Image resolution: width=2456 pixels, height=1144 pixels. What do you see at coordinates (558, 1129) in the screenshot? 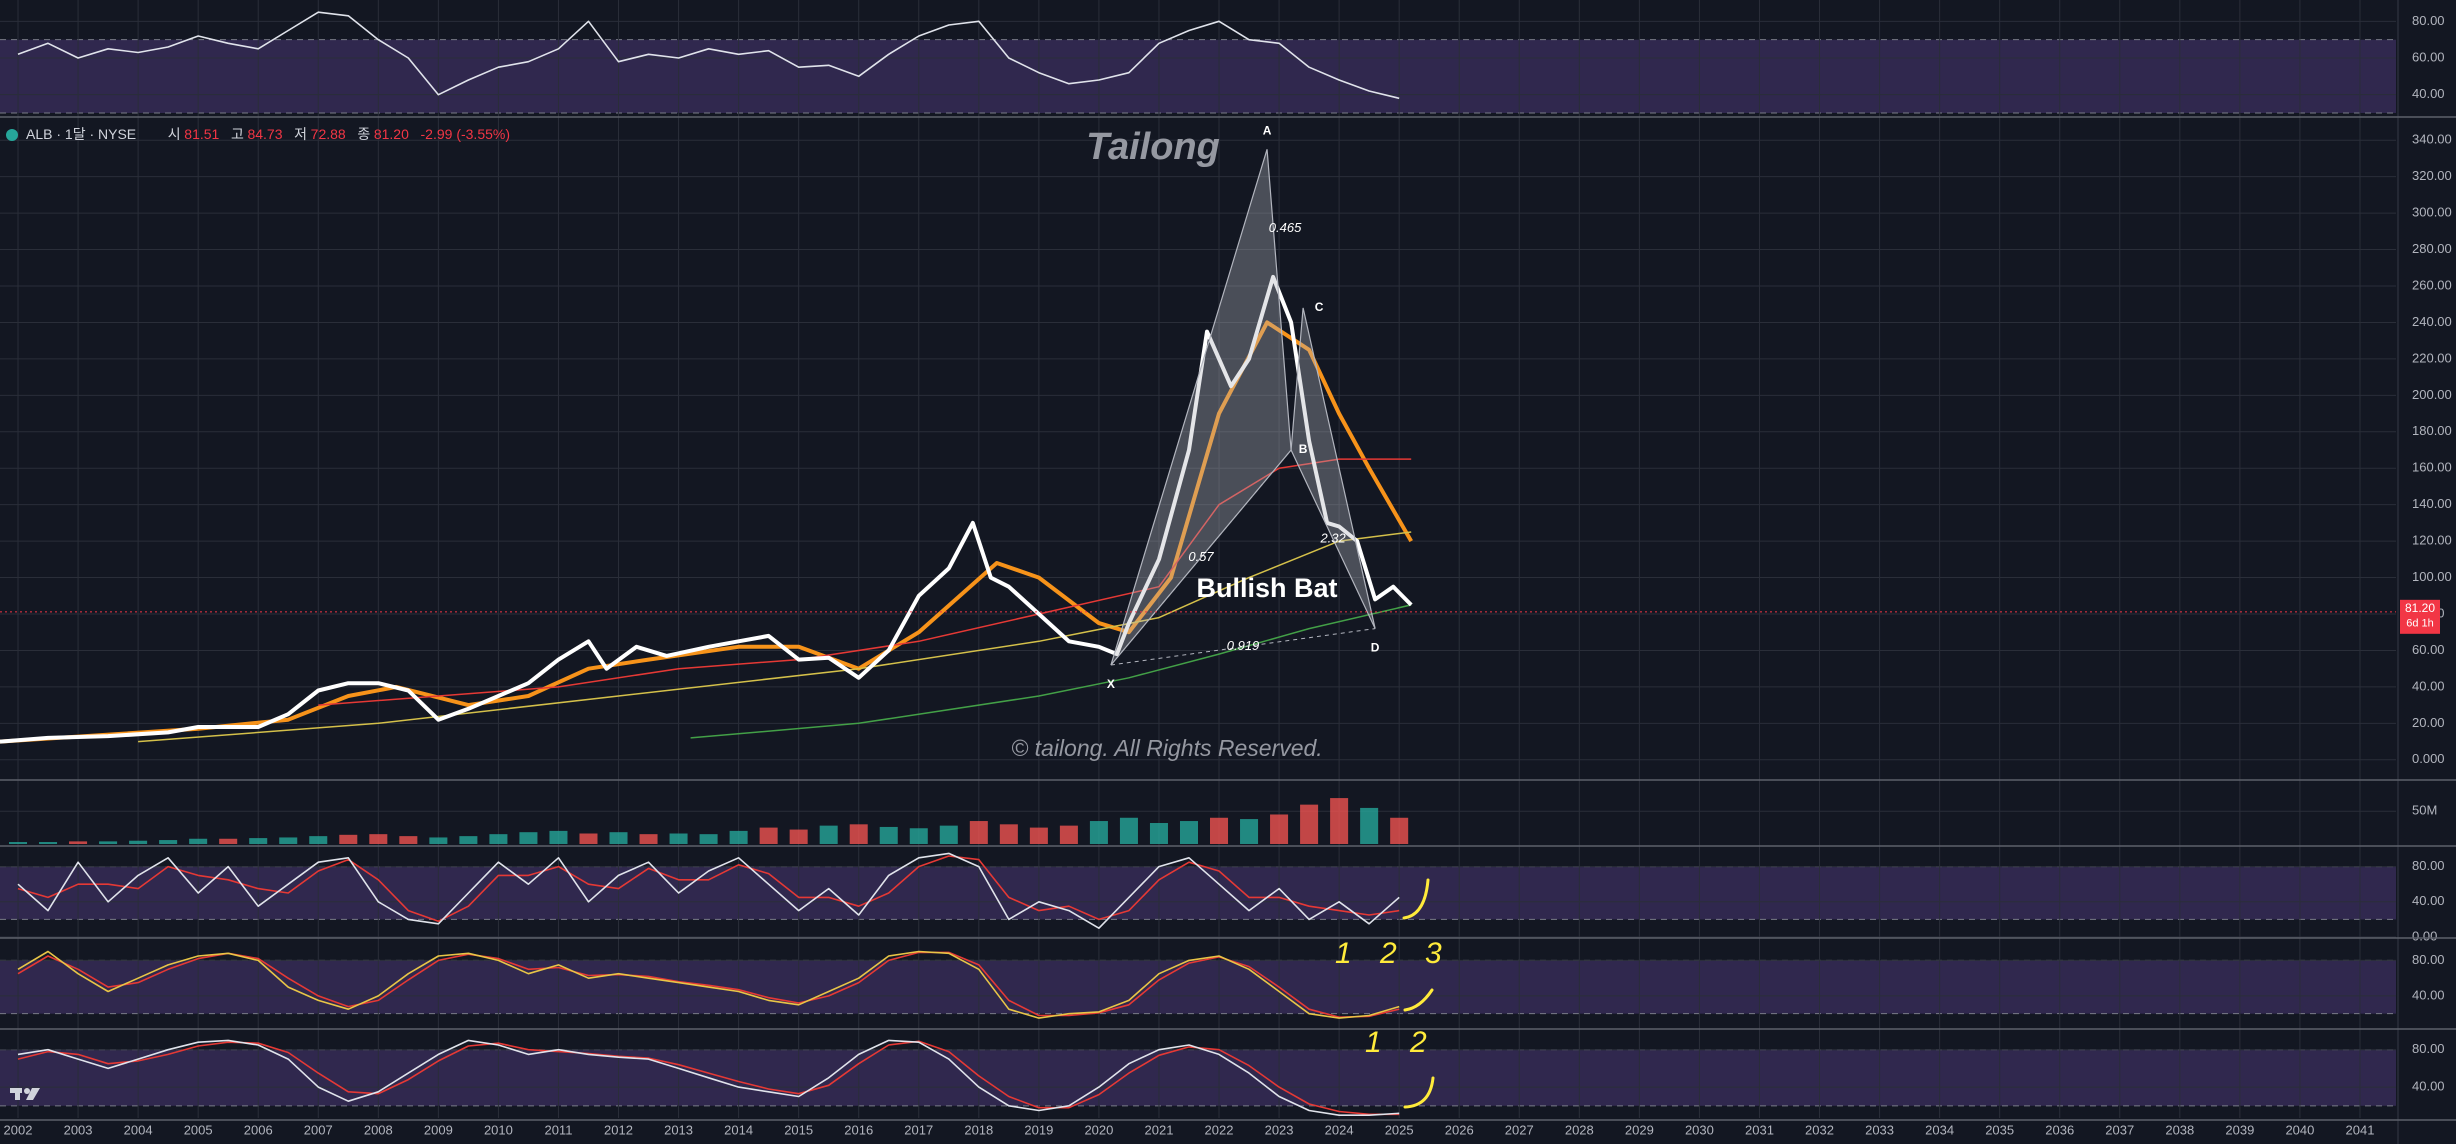
I see `x-tick-label: 2011` at bounding box center [558, 1129].